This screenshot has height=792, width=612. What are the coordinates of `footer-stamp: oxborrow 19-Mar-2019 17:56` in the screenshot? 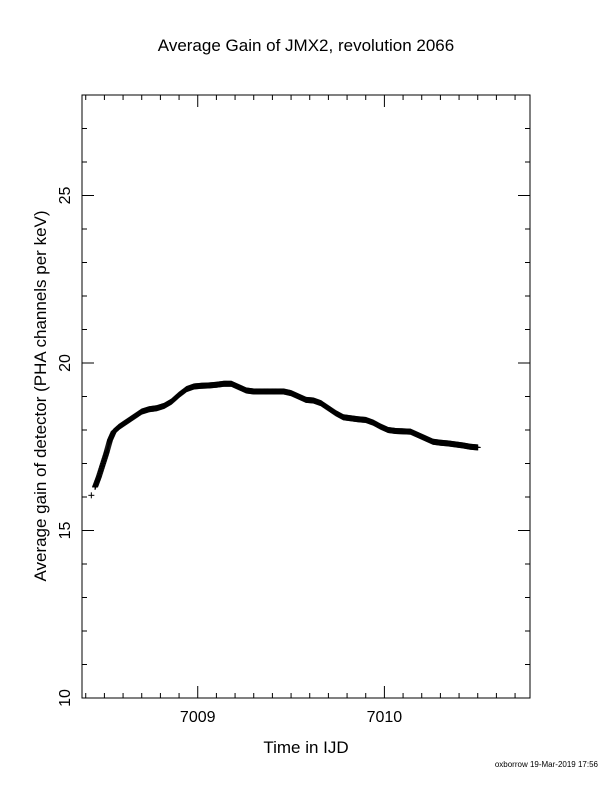 It's located at (546, 764).